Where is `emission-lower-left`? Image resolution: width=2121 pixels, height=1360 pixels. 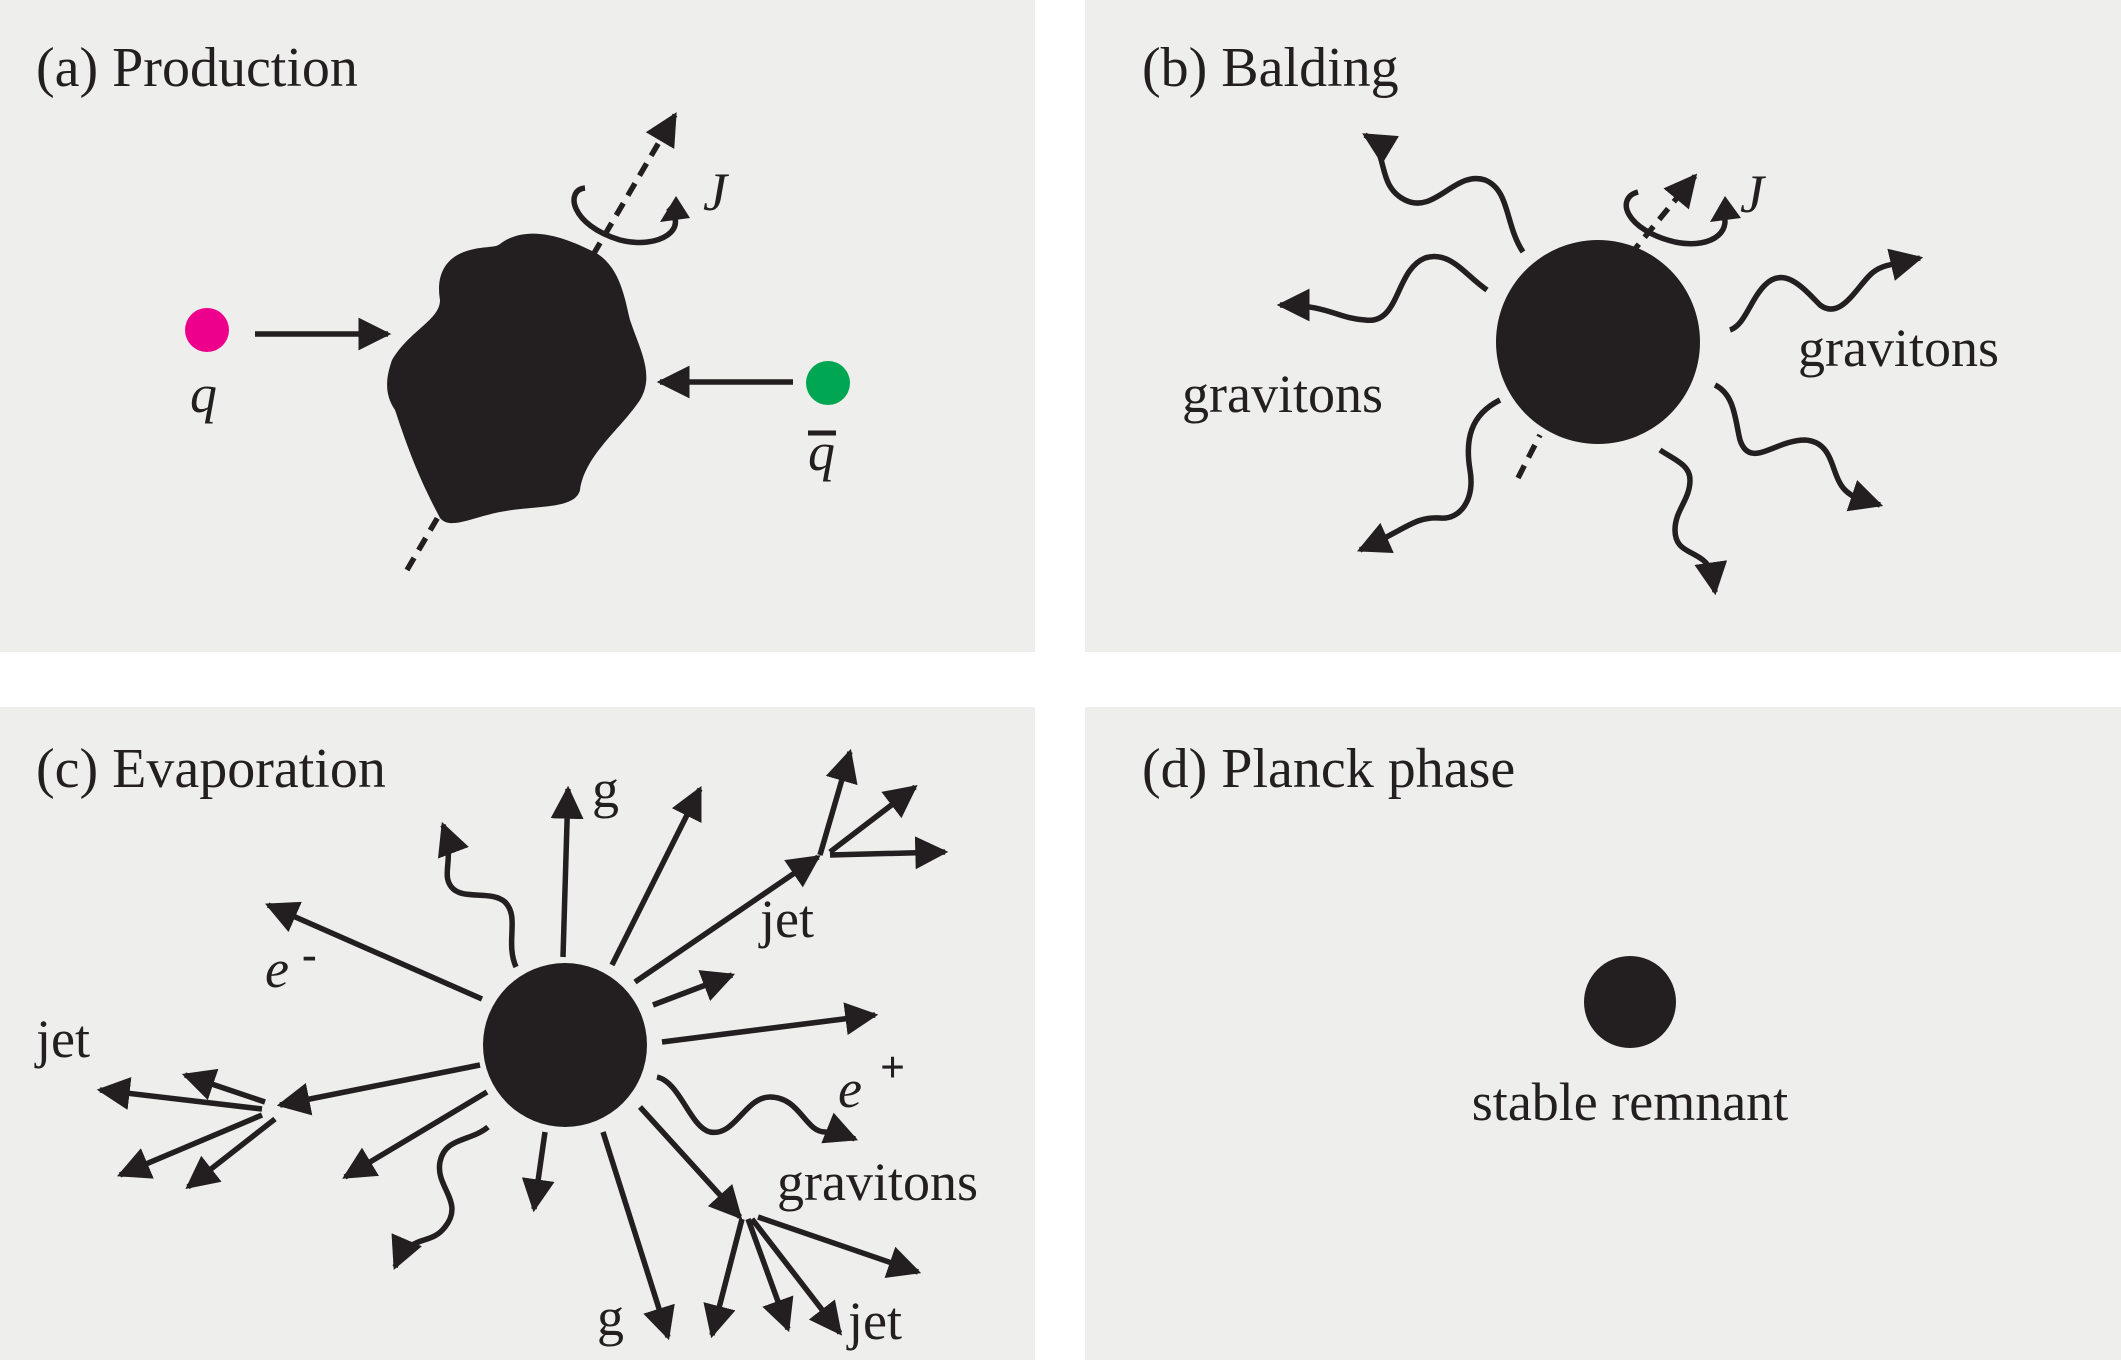
emission-lower-left is located at coordinates (415, 1134).